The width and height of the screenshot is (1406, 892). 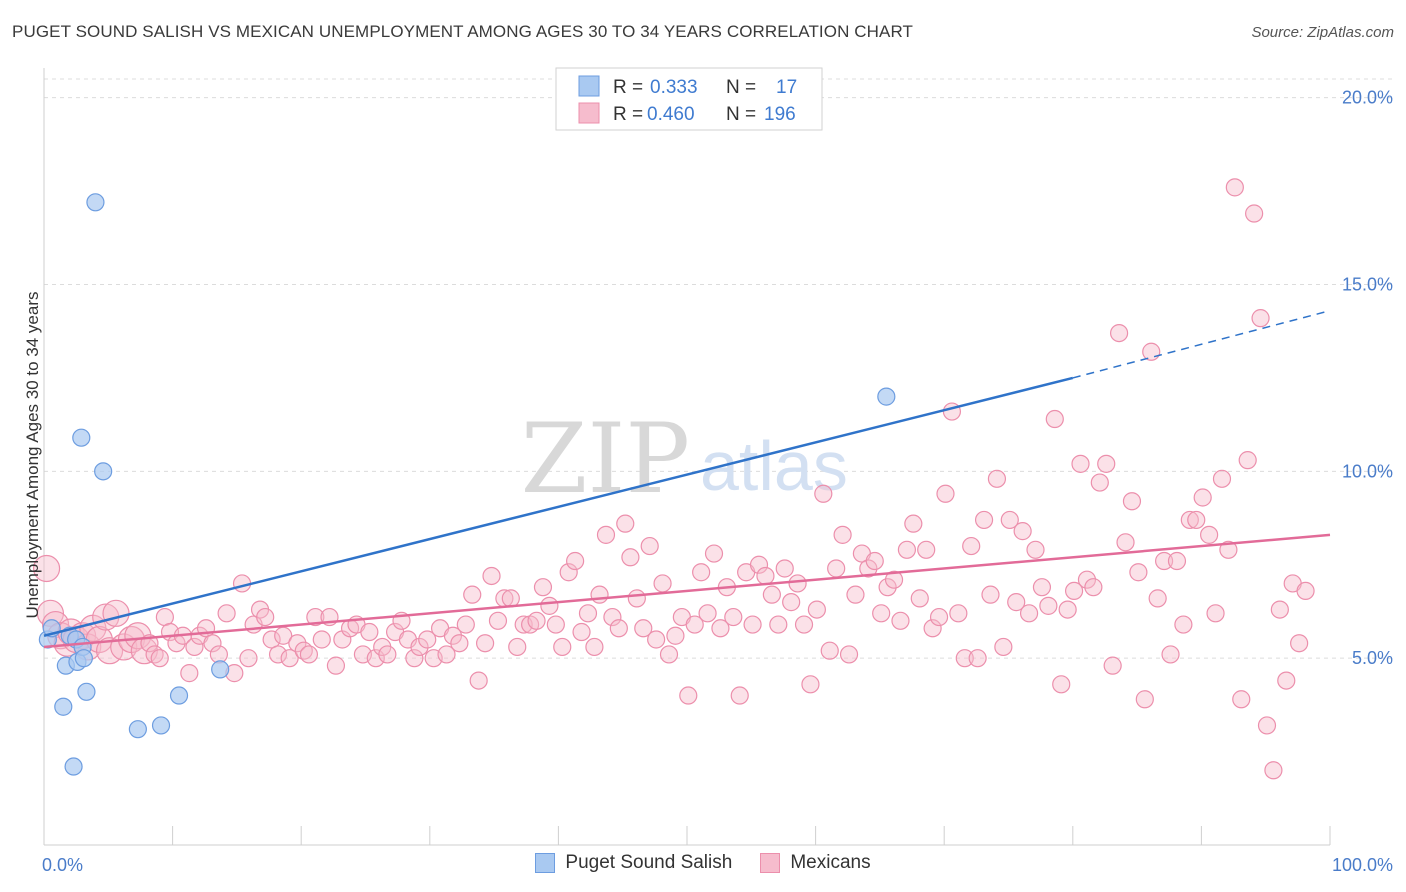 What do you see at coordinates (741, 114) in the screenshot?
I see `stats-n-label-1: N =` at bounding box center [741, 114].